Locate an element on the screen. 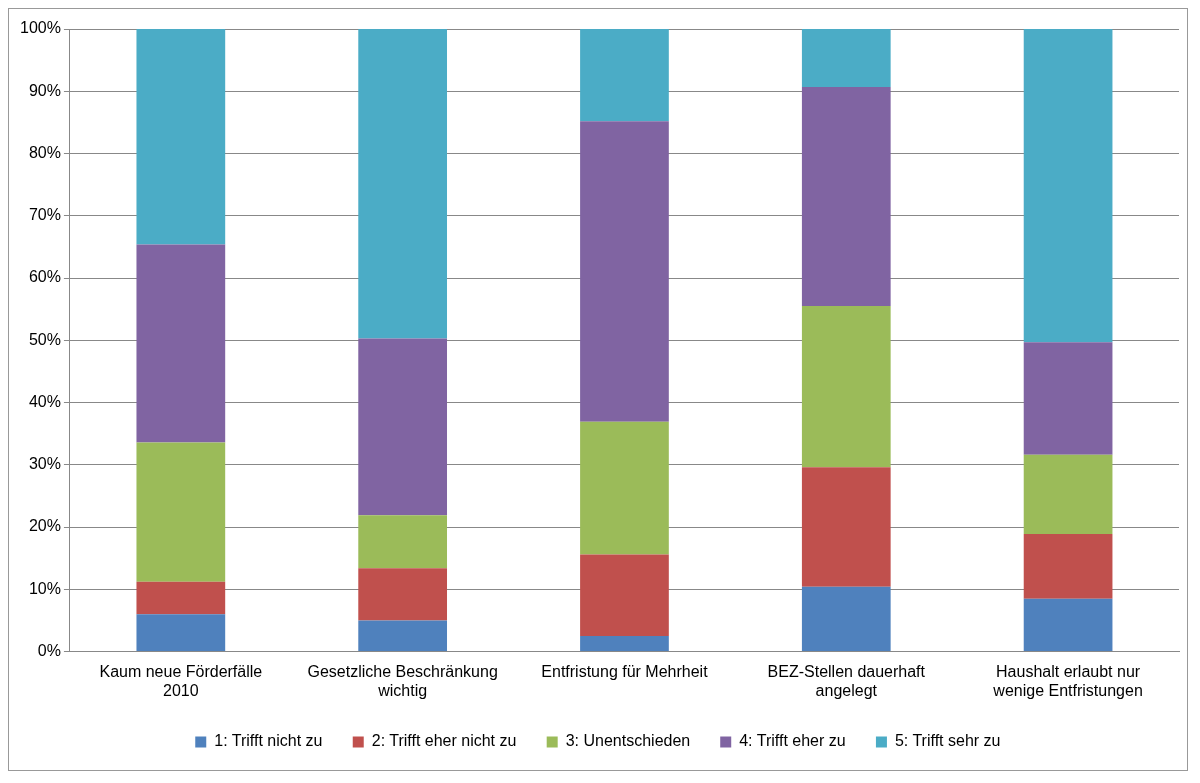 This screenshot has height=783, width=1200. y-tick-label: 10% is located at coordinates (44, 588).